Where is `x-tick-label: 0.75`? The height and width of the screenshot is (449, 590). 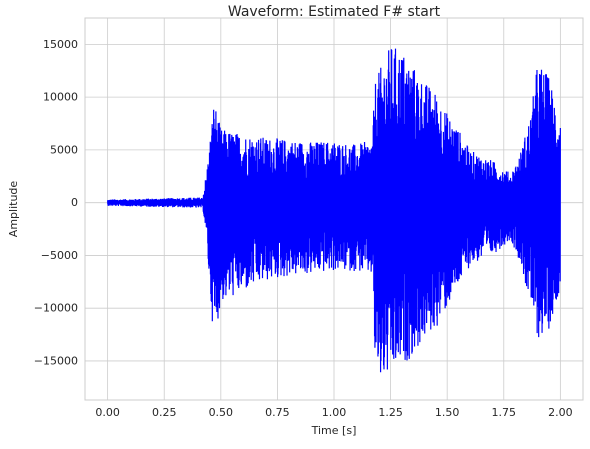
x-tick-label: 0.75 is located at coordinates (277, 412).